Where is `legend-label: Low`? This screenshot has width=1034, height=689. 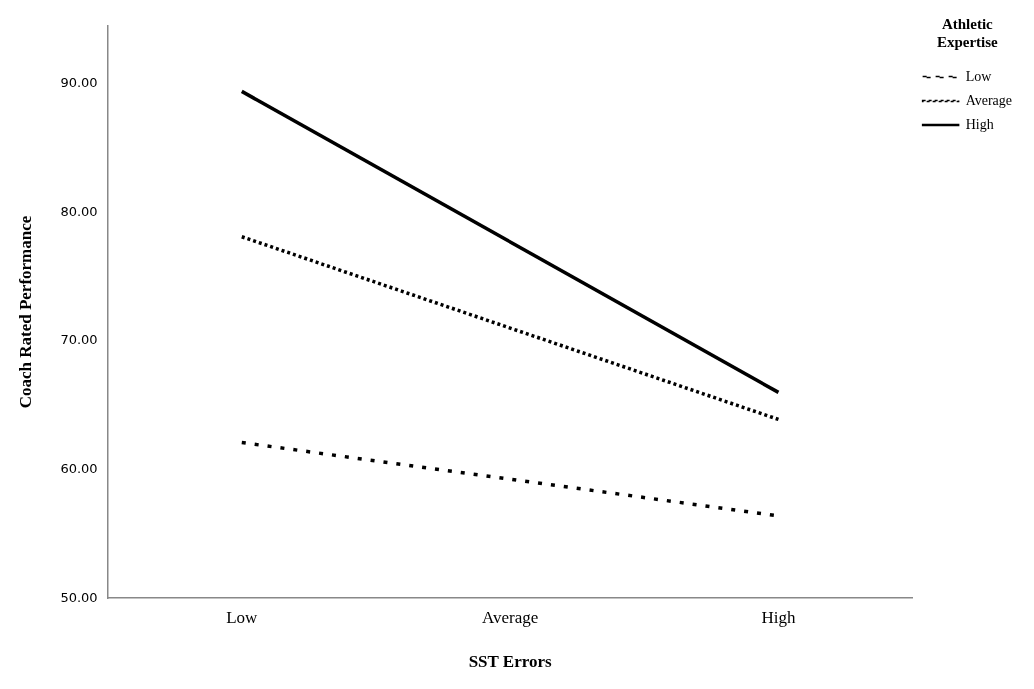
legend-label: Low is located at coordinates (979, 76).